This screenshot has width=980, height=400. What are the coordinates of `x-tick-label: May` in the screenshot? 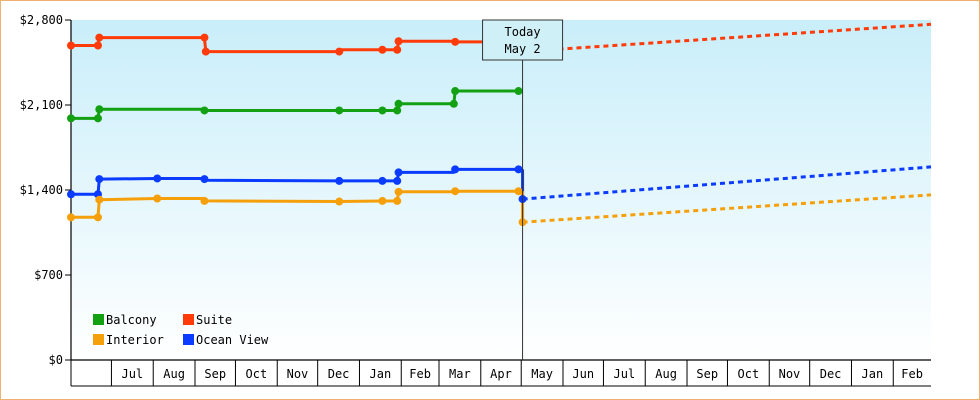 It's located at (542, 374).